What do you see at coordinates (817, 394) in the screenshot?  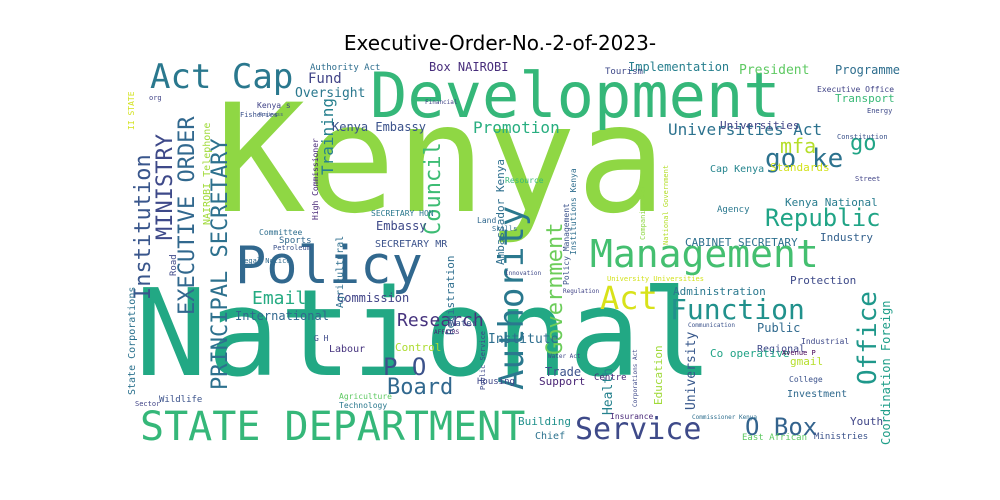 I see `cloud-word: Investment` at bounding box center [817, 394].